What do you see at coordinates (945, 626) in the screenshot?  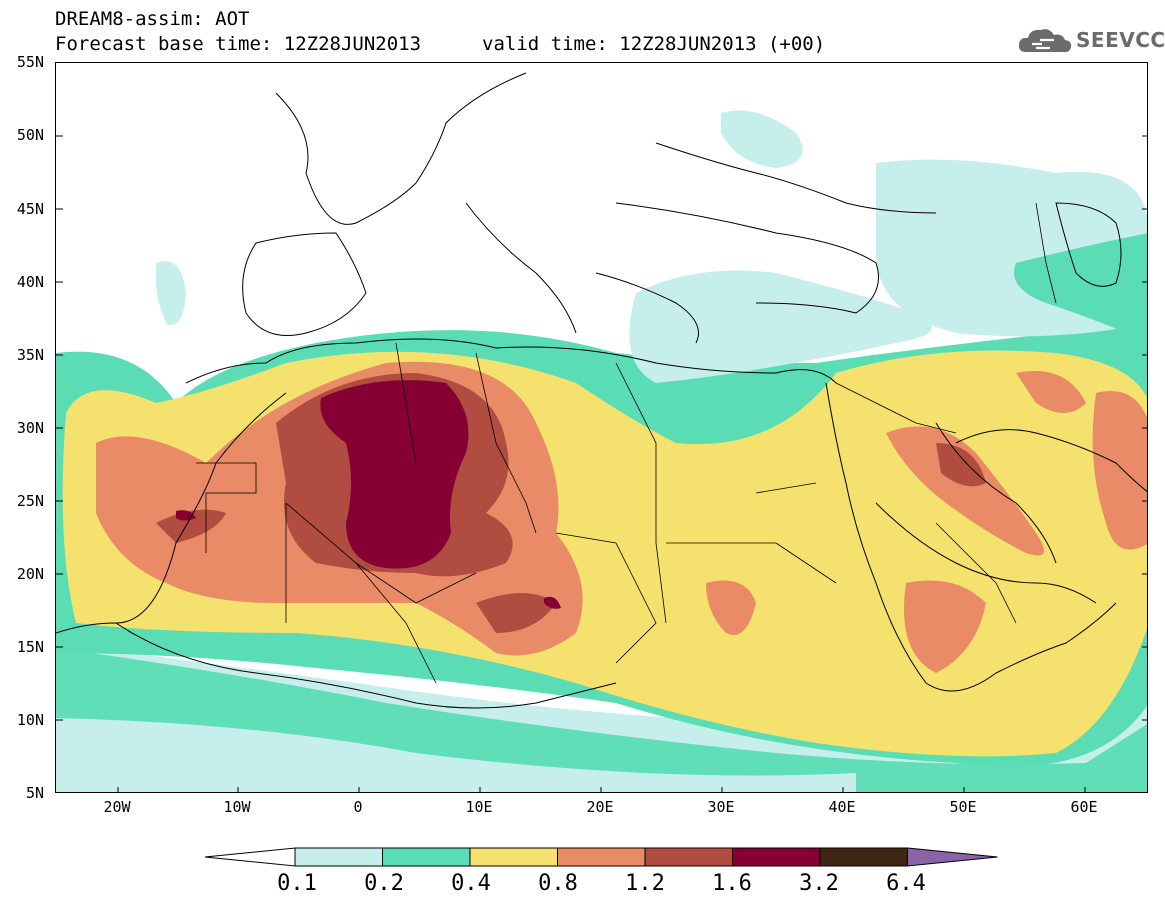 I see `aot-band-0.8-yemen` at bounding box center [945, 626].